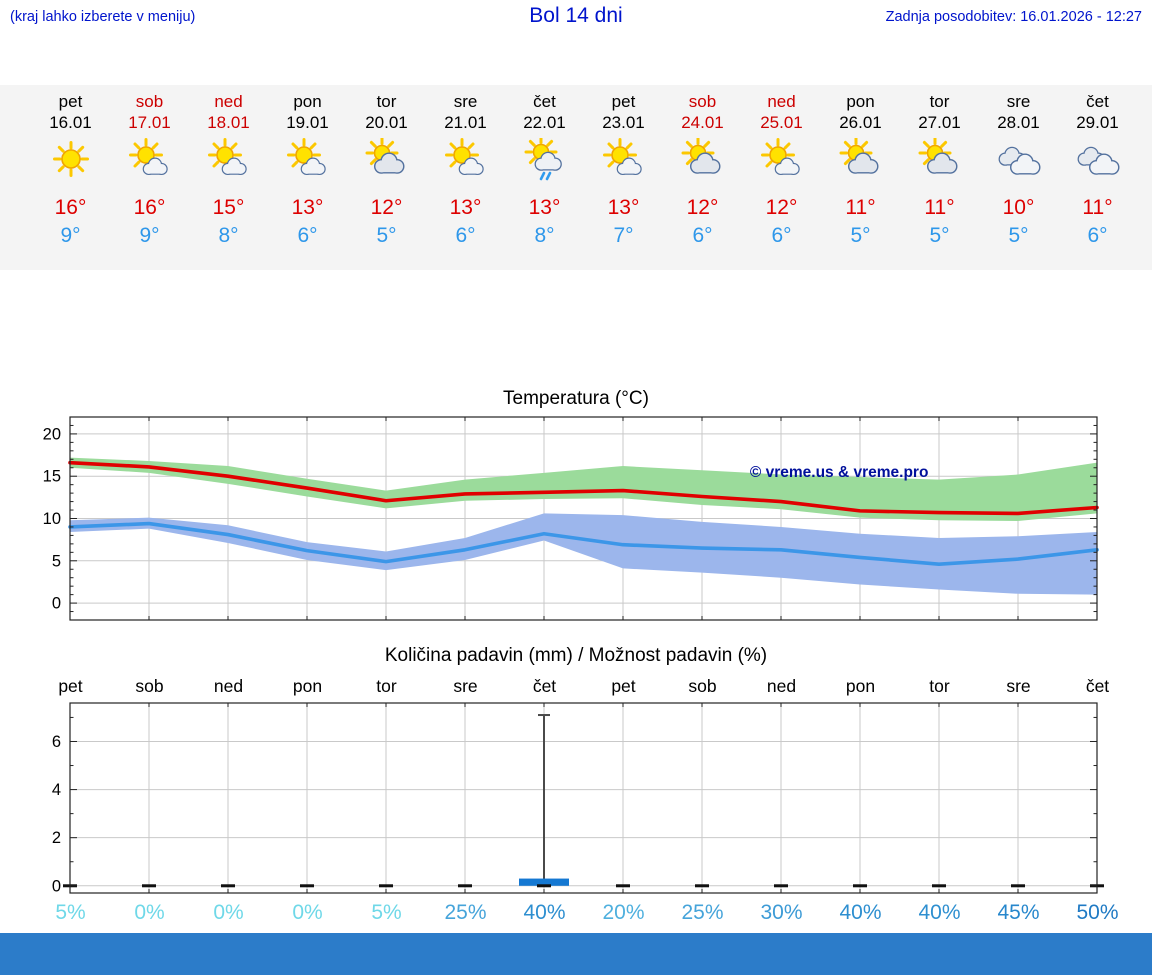 The image size is (1152, 975). I want to click on day-min-temp: 7°, so click(623, 235).